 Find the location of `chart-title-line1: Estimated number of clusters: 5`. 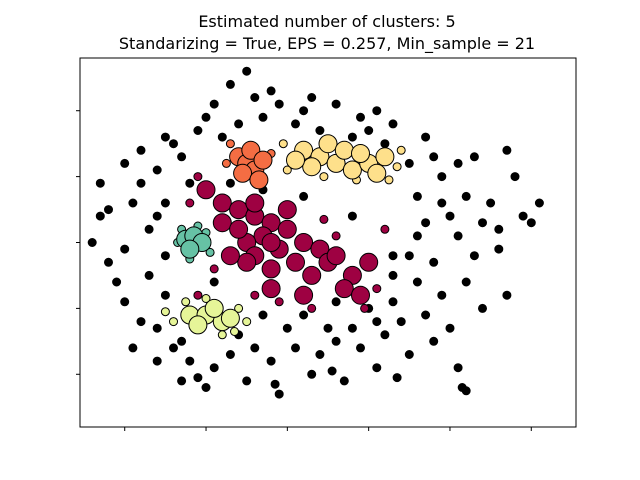

chart-title-line1: Estimated number of clusters: 5 is located at coordinates (326, 21).